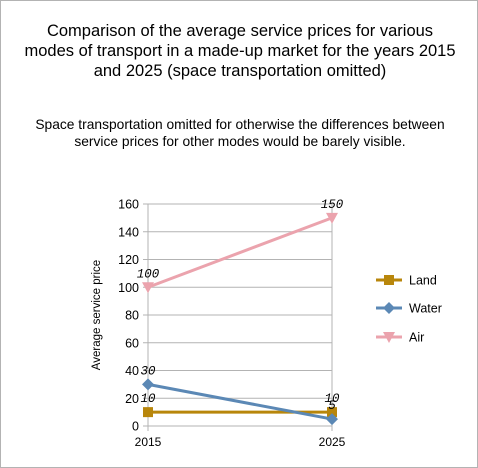  Describe the element at coordinates (389, 308) in the screenshot. I see `legend-marker-water` at that location.